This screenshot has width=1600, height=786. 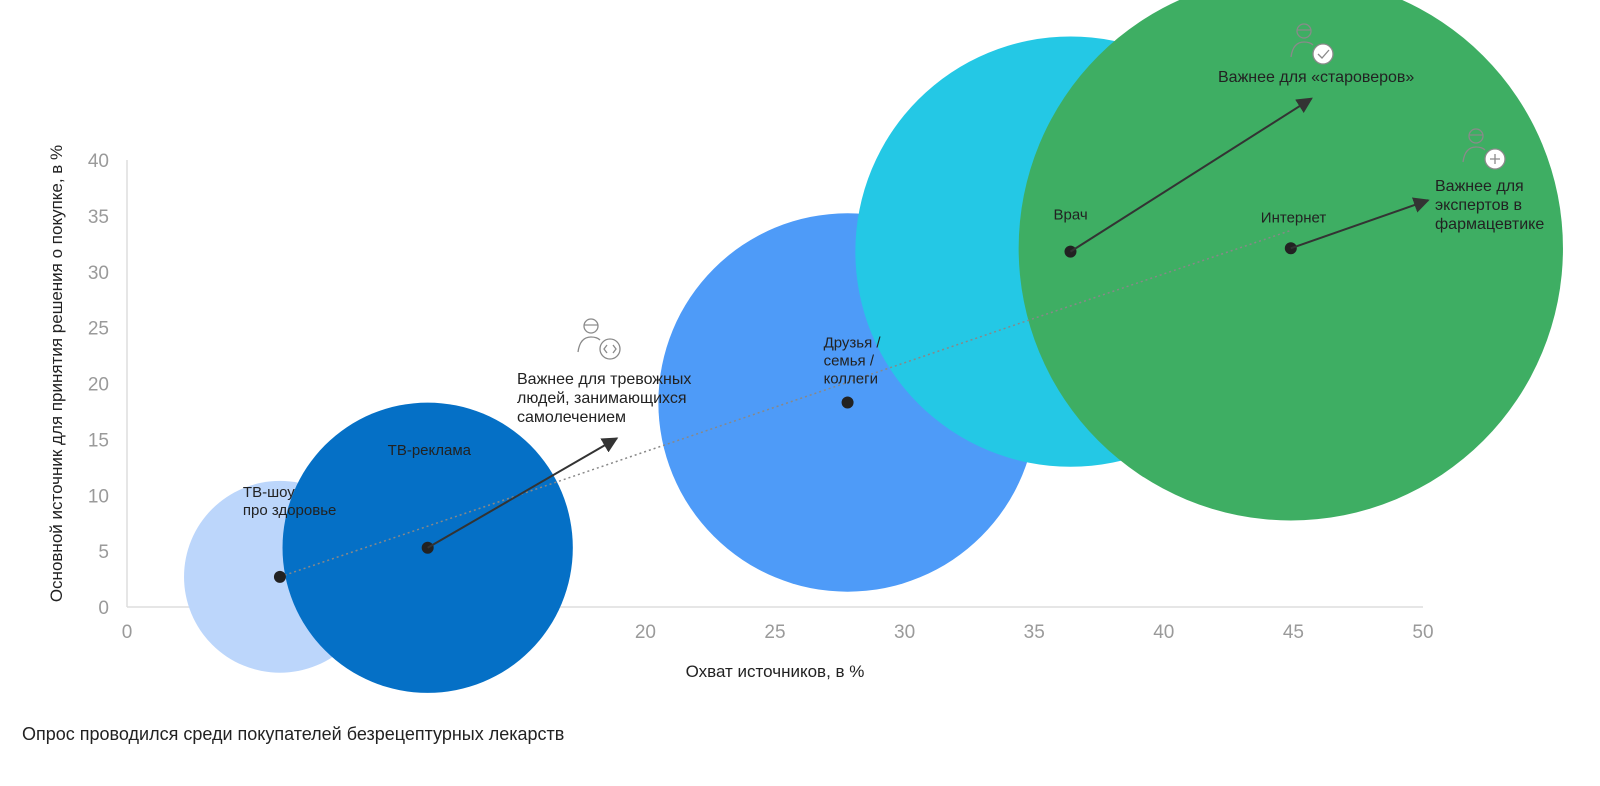 I want to click on user-shield-icon, so click(x=1484, y=149).